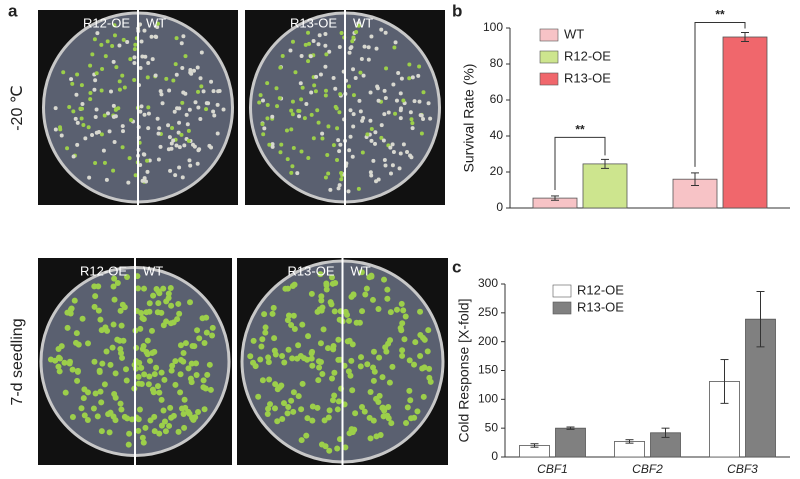 This screenshot has width=800, height=479. Describe the element at coordinates (745, 37) in the screenshot. I see `error-bar` at that location.